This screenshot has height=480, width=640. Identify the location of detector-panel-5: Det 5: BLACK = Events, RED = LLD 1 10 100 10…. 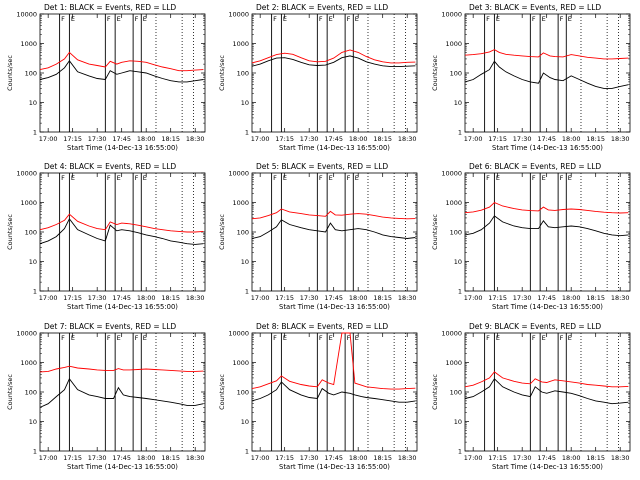
(318, 236).